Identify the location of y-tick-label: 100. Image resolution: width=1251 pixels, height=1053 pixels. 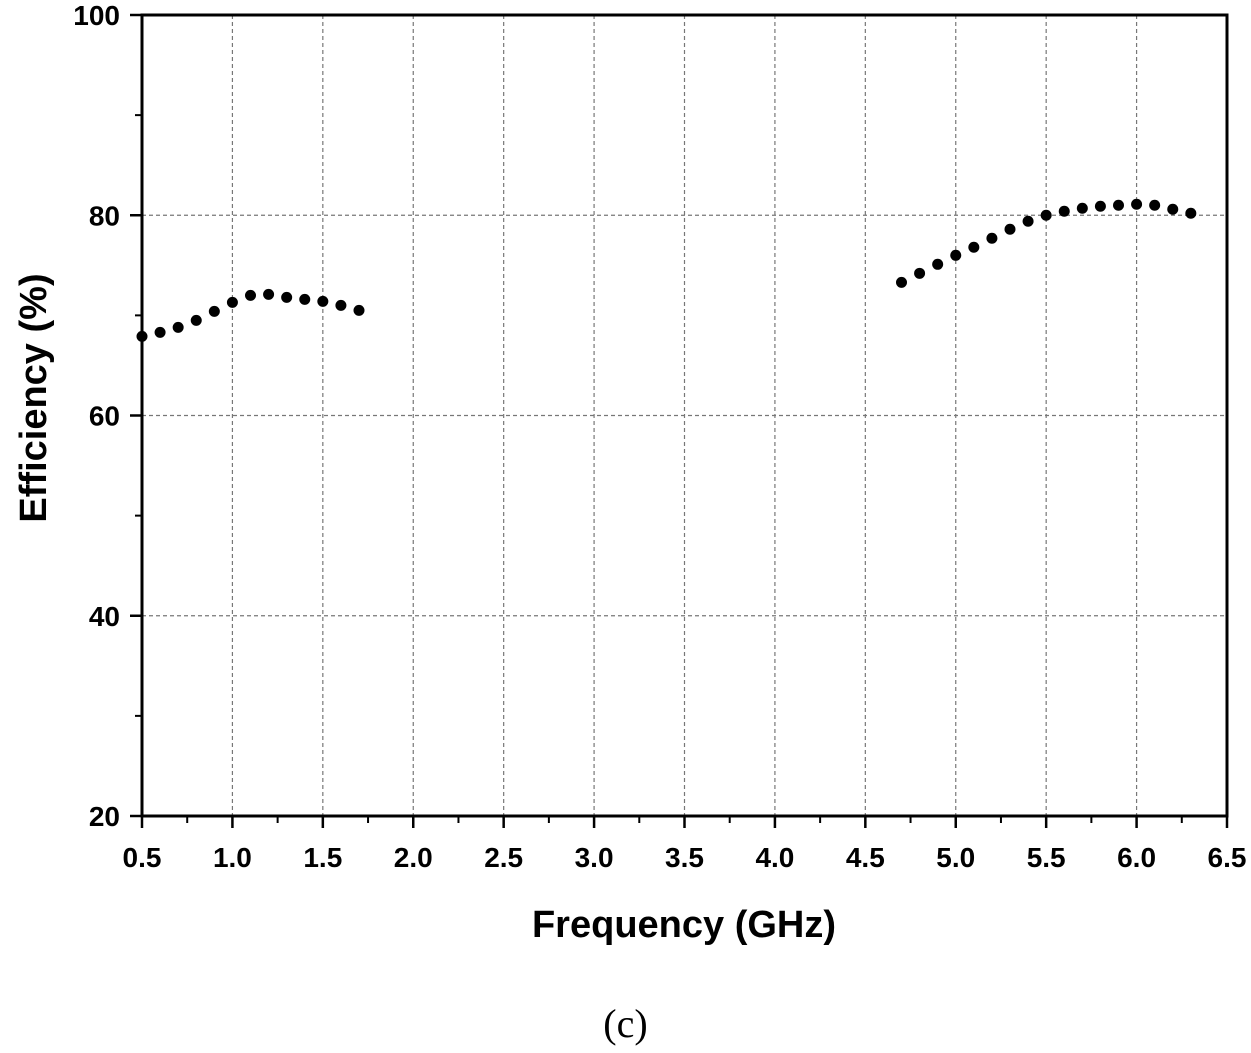
(96, 15).